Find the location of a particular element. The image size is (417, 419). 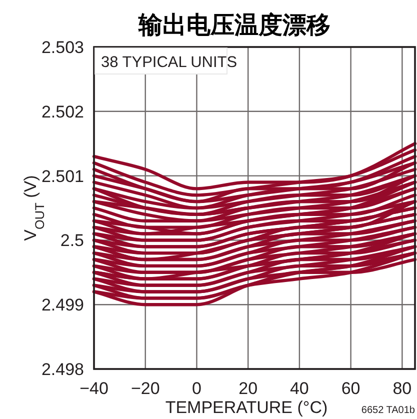

x-tick-label: 40 is located at coordinates (299, 388).